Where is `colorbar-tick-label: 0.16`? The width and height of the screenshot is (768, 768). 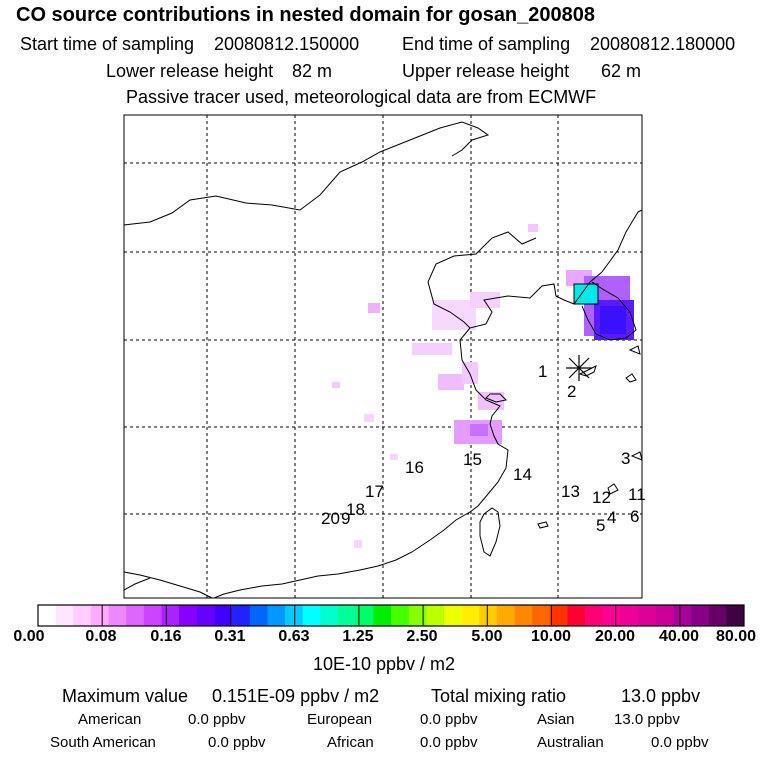 colorbar-tick-label: 0.16 is located at coordinates (166, 636).